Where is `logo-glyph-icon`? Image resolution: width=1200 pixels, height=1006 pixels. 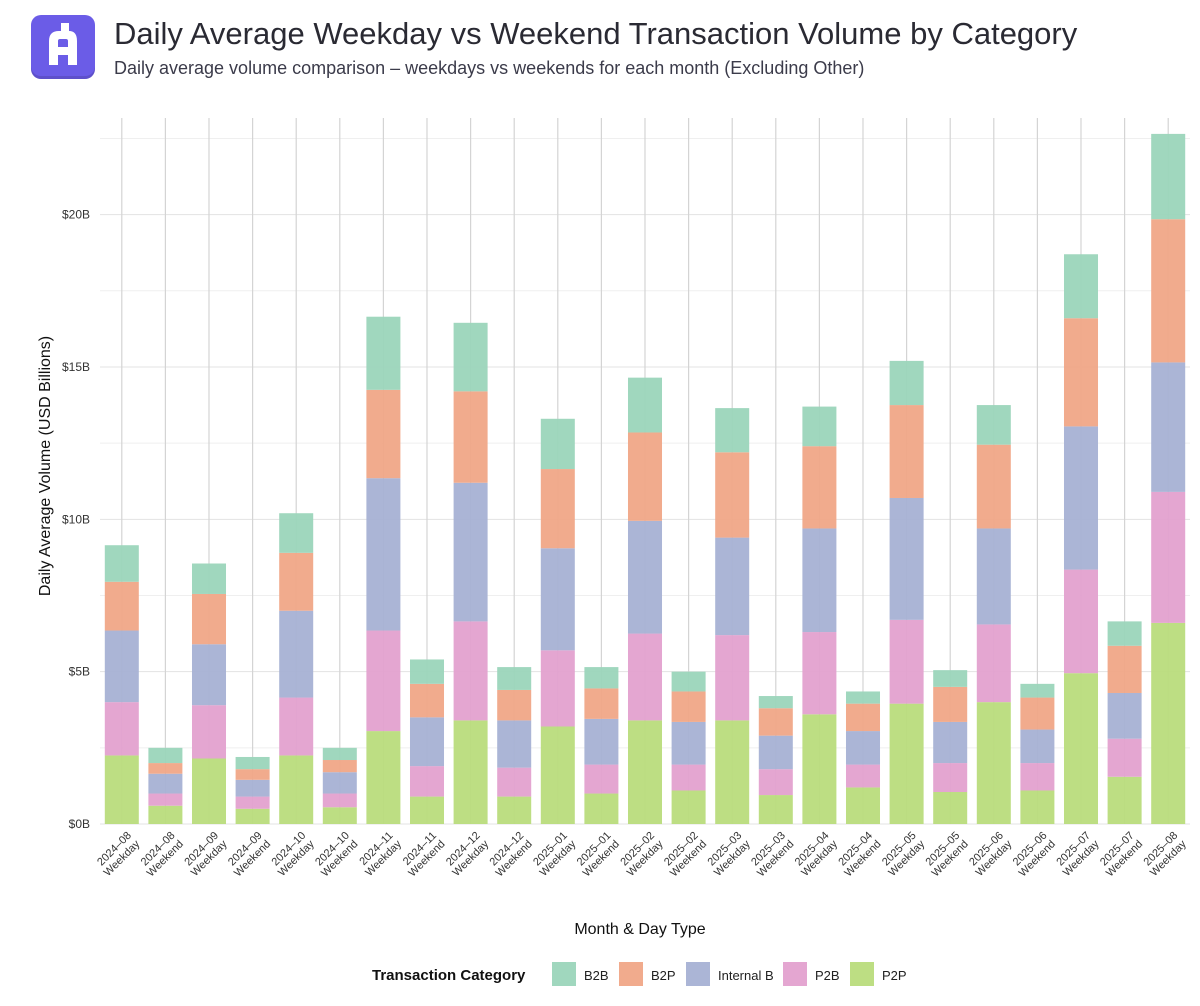
logo-glyph-icon is located at coordinates (63, 44).